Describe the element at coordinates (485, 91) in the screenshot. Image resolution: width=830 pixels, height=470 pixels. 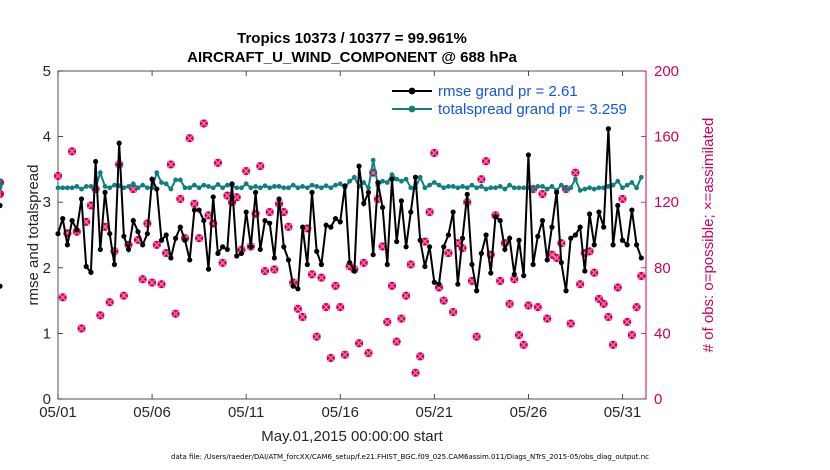
I see `legend-entry-rmse: rmse grand pr = 2.61` at that location.